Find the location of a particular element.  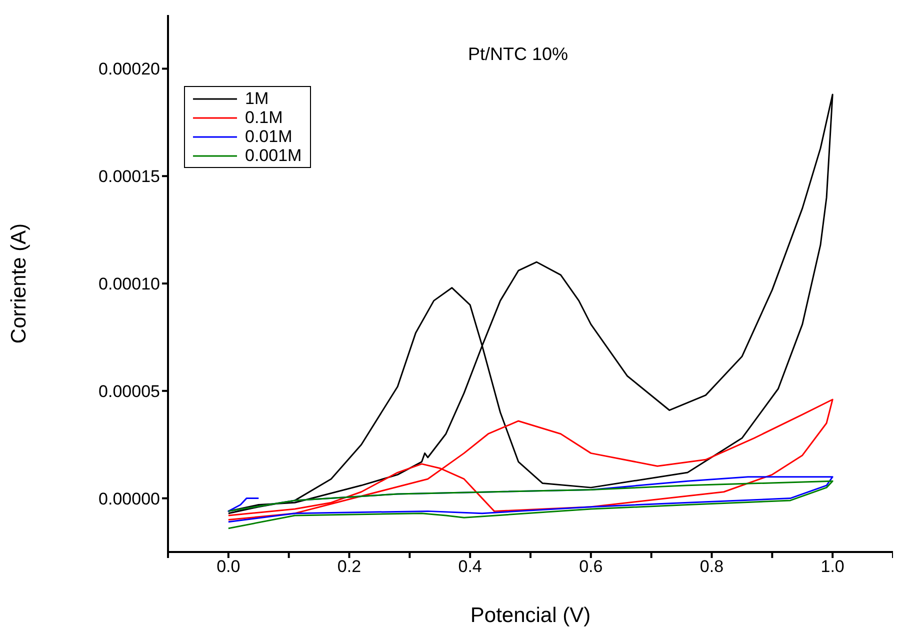

y-tick-label: 0.00010 is located at coordinates (129, 284).